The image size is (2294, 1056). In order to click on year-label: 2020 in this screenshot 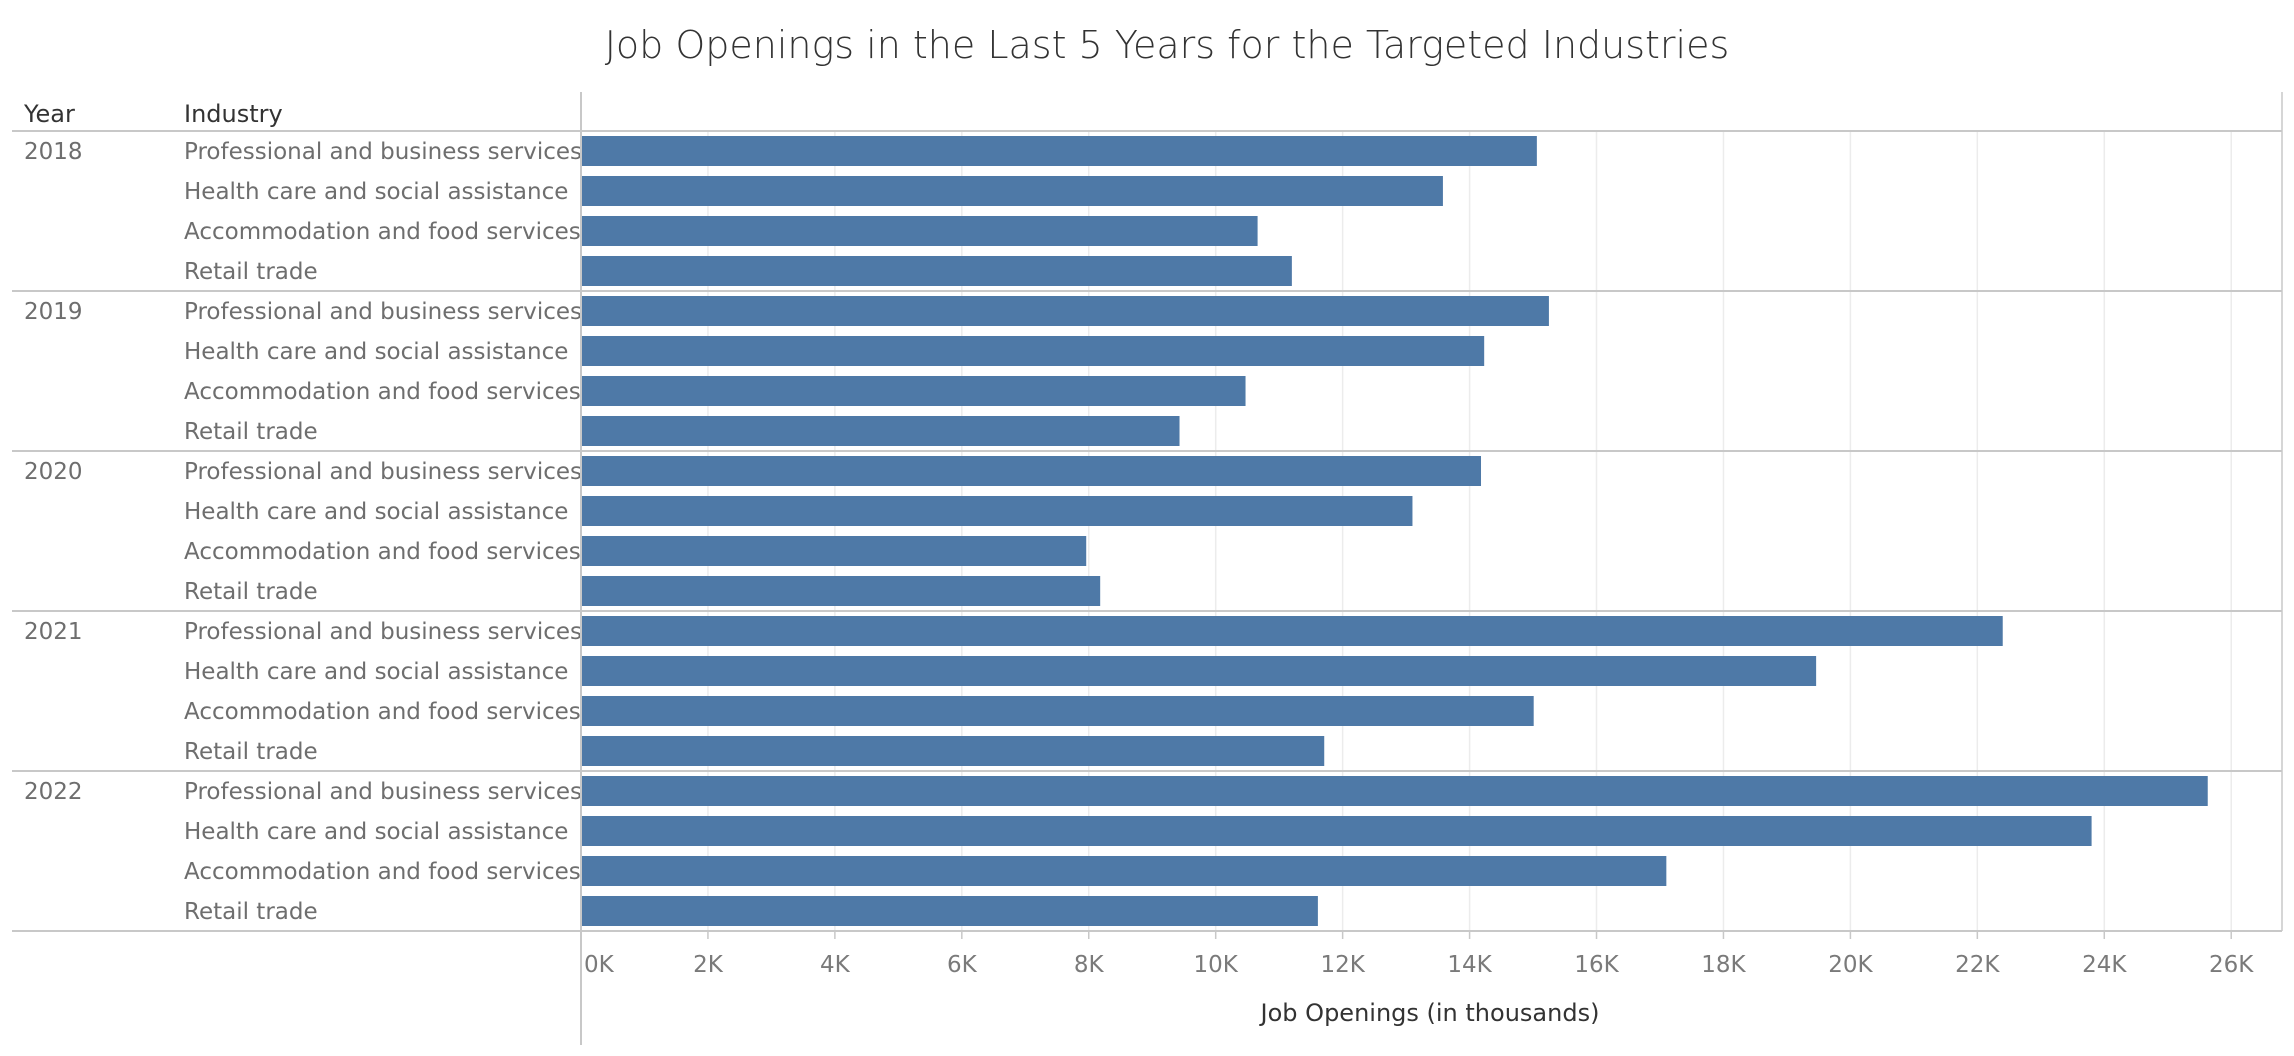, I will do `click(53, 472)`.